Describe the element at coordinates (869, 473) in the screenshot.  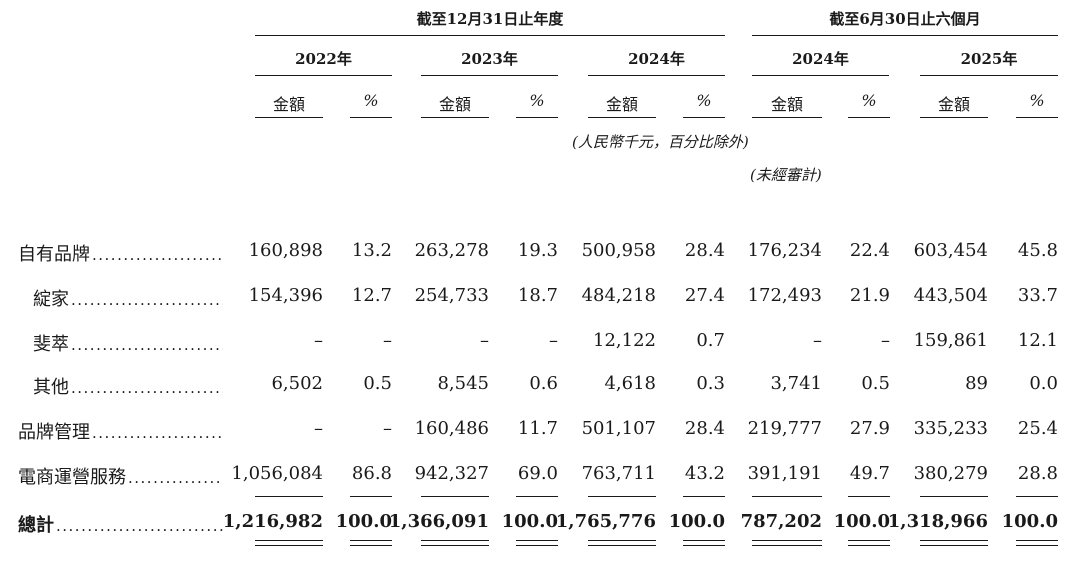
I see `percent-cell: 49.7` at that location.